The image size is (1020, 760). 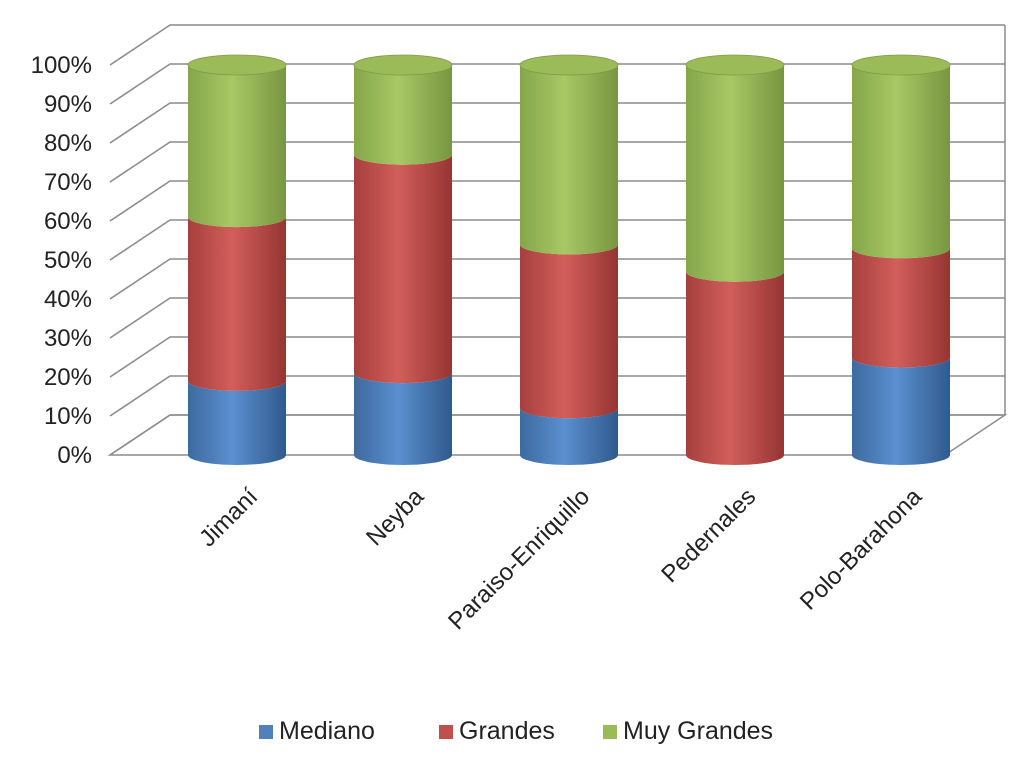 What do you see at coordinates (68, 143) in the screenshot?
I see `y-tick-label: 80%` at bounding box center [68, 143].